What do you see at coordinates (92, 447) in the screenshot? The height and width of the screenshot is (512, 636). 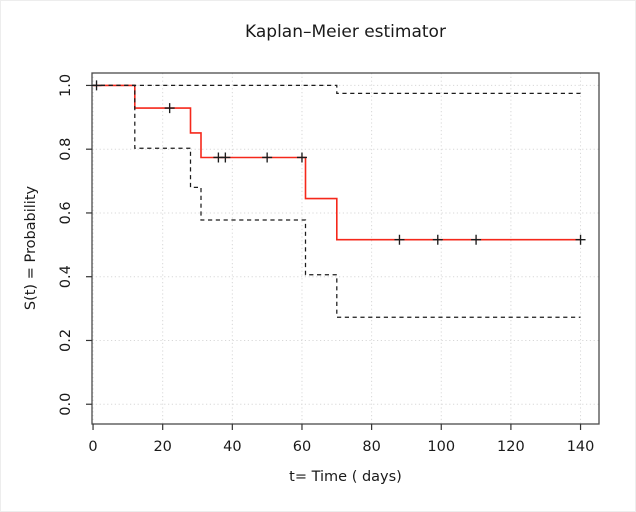 I see `x-tick-label: 0` at bounding box center [92, 447].